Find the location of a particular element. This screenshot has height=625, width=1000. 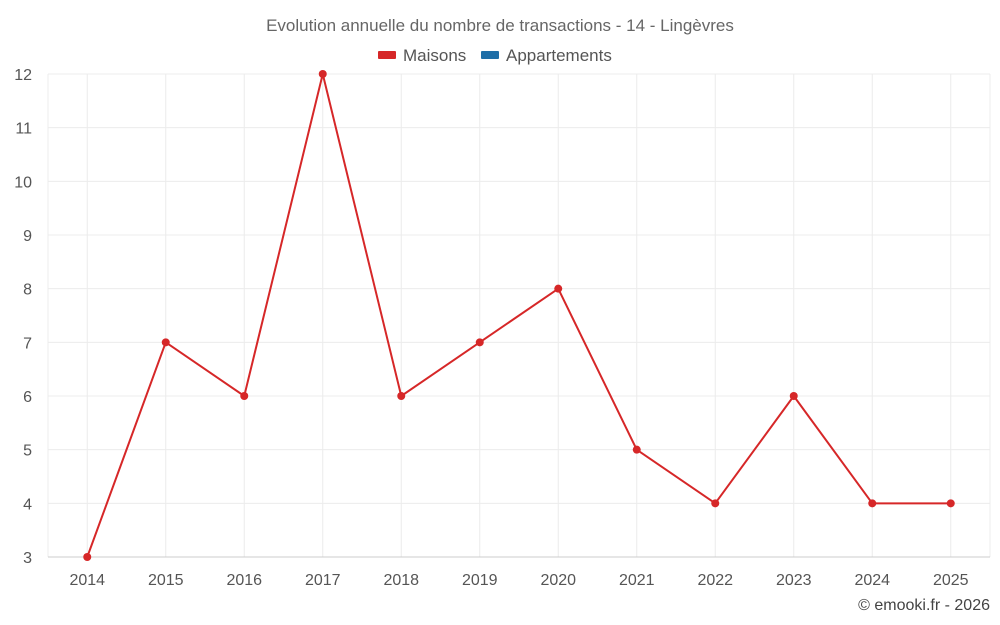

data-point-maisons-2025 is located at coordinates (950, 503).